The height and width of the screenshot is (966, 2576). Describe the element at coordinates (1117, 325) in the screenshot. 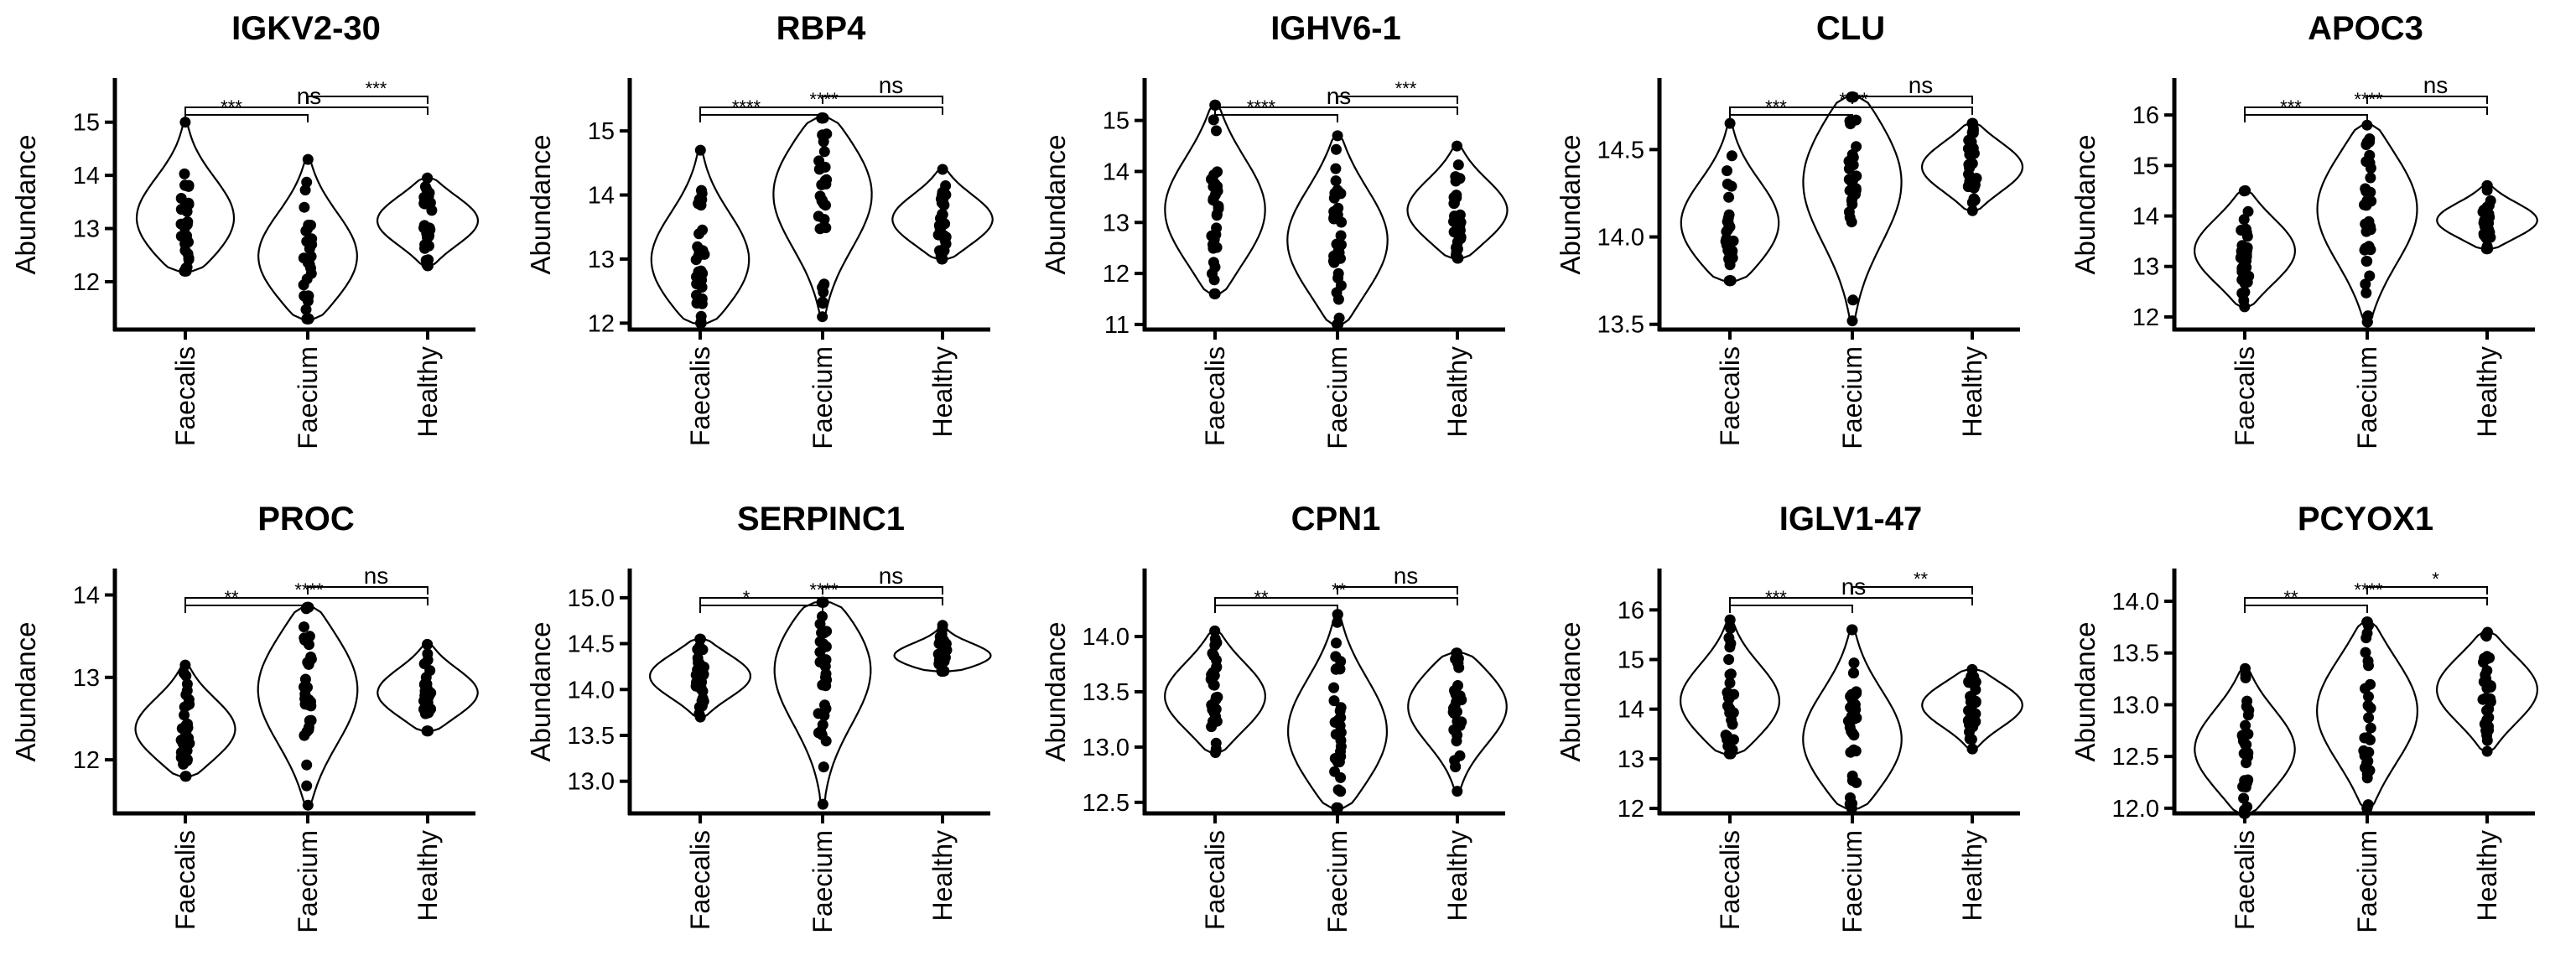

I see `y-tick-label: 11` at that location.